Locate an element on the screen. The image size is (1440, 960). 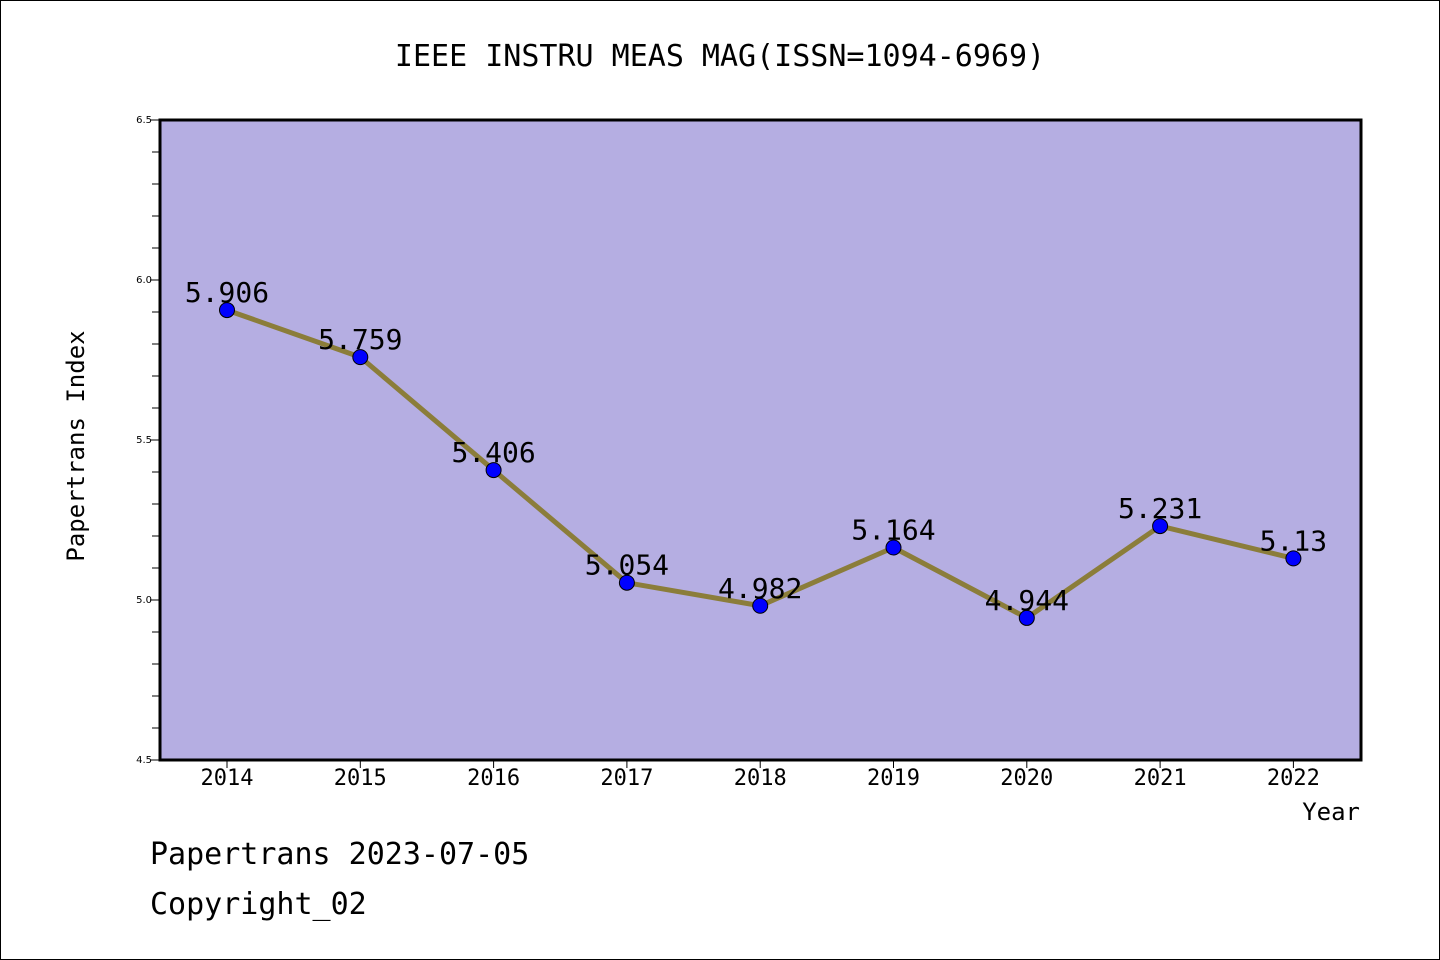
data-label: 5.906 is located at coordinates (227, 292).